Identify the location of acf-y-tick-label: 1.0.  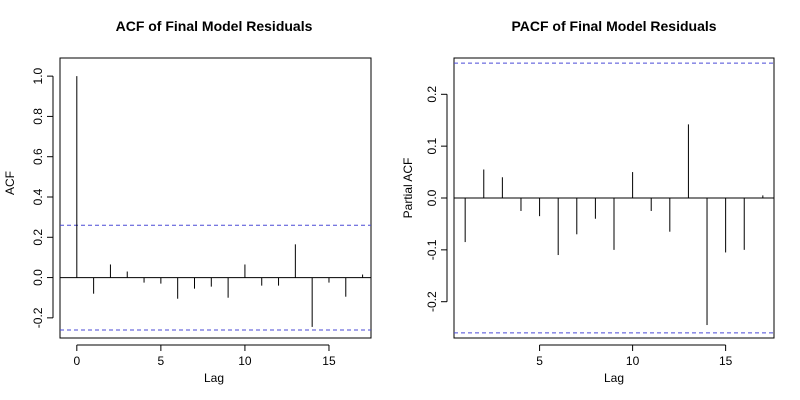
(38, 75).